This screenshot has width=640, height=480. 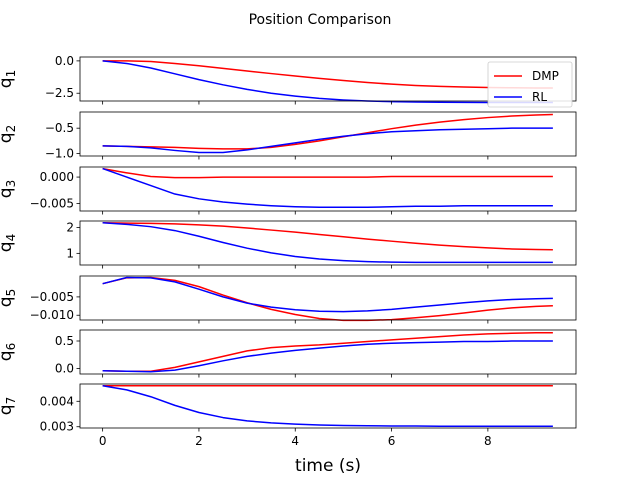 What do you see at coordinates (9, 243) in the screenshot?
I see `y-axis-label: q4` at bounding box center [9, 243].